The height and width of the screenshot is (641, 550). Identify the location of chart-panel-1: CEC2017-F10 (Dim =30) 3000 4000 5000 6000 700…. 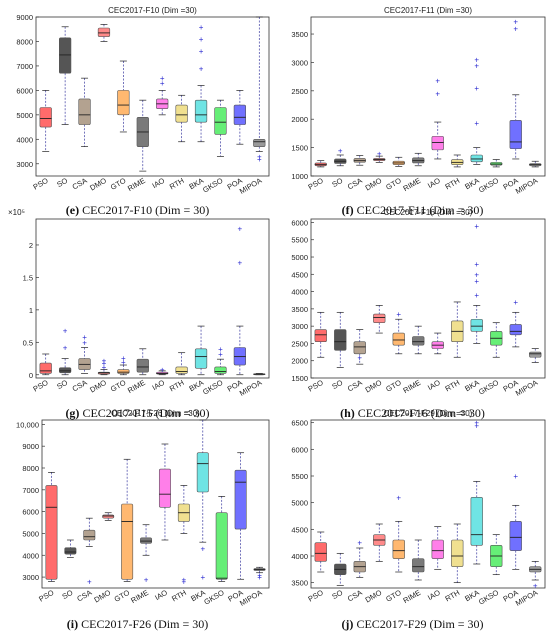
(143, 101).